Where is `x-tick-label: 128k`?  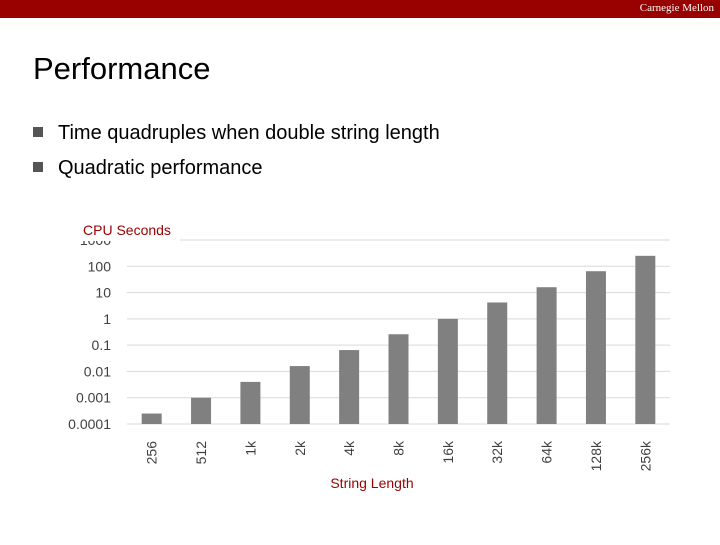
x-tick-label: 128k is located at coordinates (596, 455).